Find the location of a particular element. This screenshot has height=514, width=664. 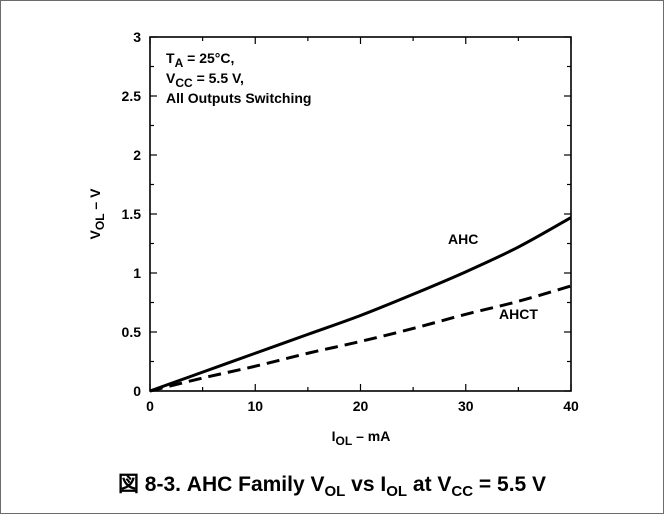

y-tick-label: 0 is located at coordinates (137, 391).